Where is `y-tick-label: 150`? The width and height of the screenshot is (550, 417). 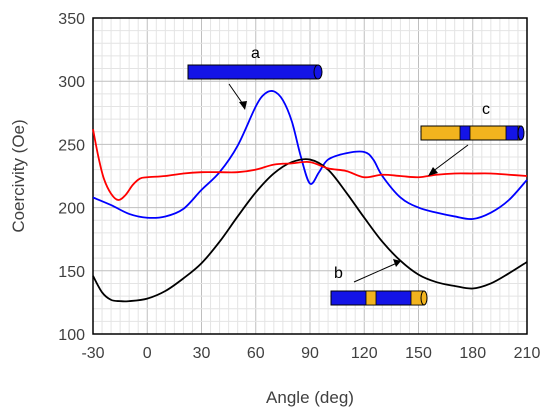 y-tick-label: 150 is located at coordinates (71, 272).